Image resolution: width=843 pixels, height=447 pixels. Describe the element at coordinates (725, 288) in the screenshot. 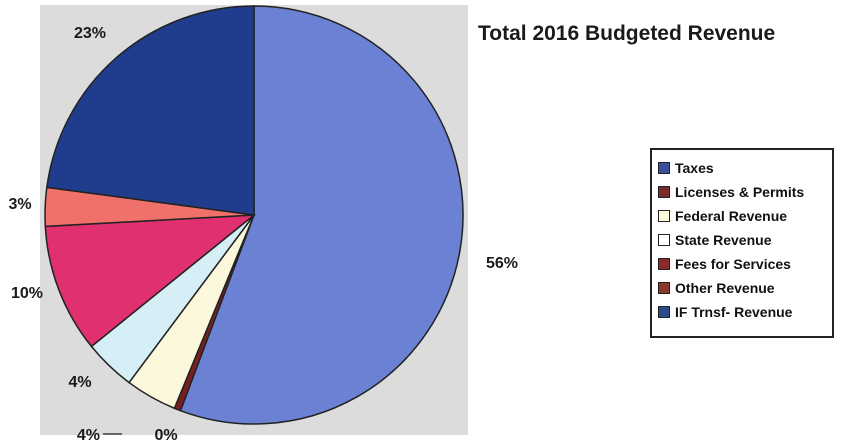

I see `legend-label: Other Revenue` at that location.